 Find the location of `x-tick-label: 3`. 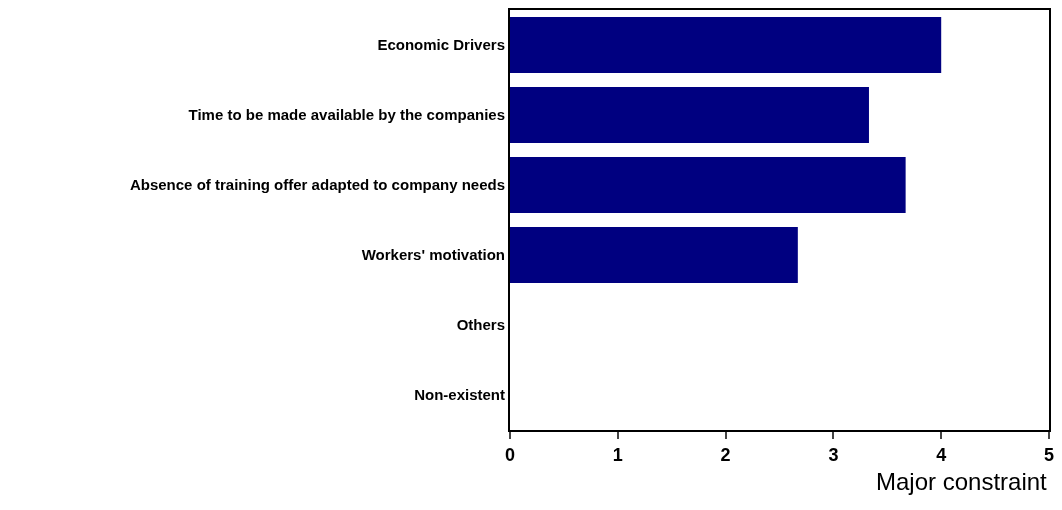

x-tick-label: 3 is located at coordinates (833, 454).